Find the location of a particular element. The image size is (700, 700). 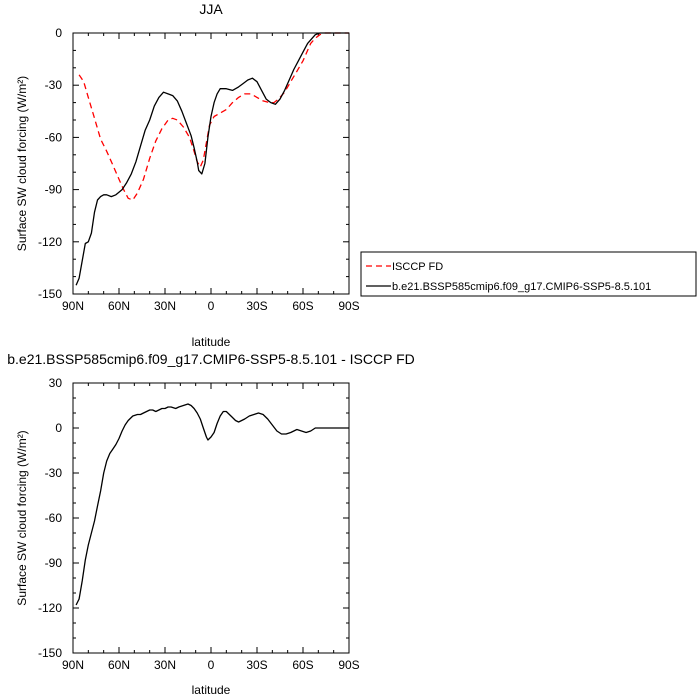

bottom-series-group is located at coordinates (212, 504).